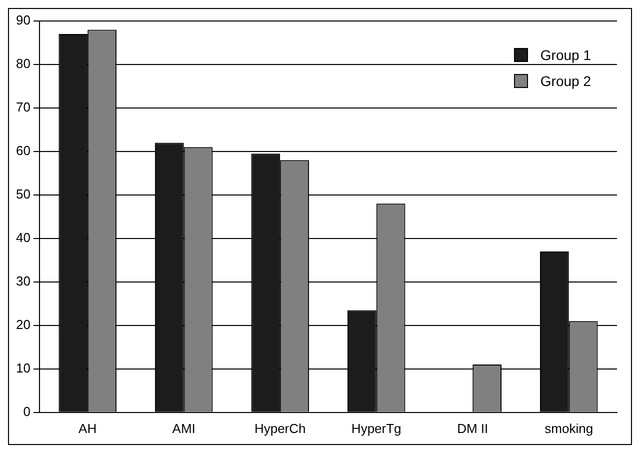 This screenshot has height=455, width=642. What do you see at coordinates (23, 368) in the screenshot?
I see `y-tick-label: 10` at bounding box center [23, 368].